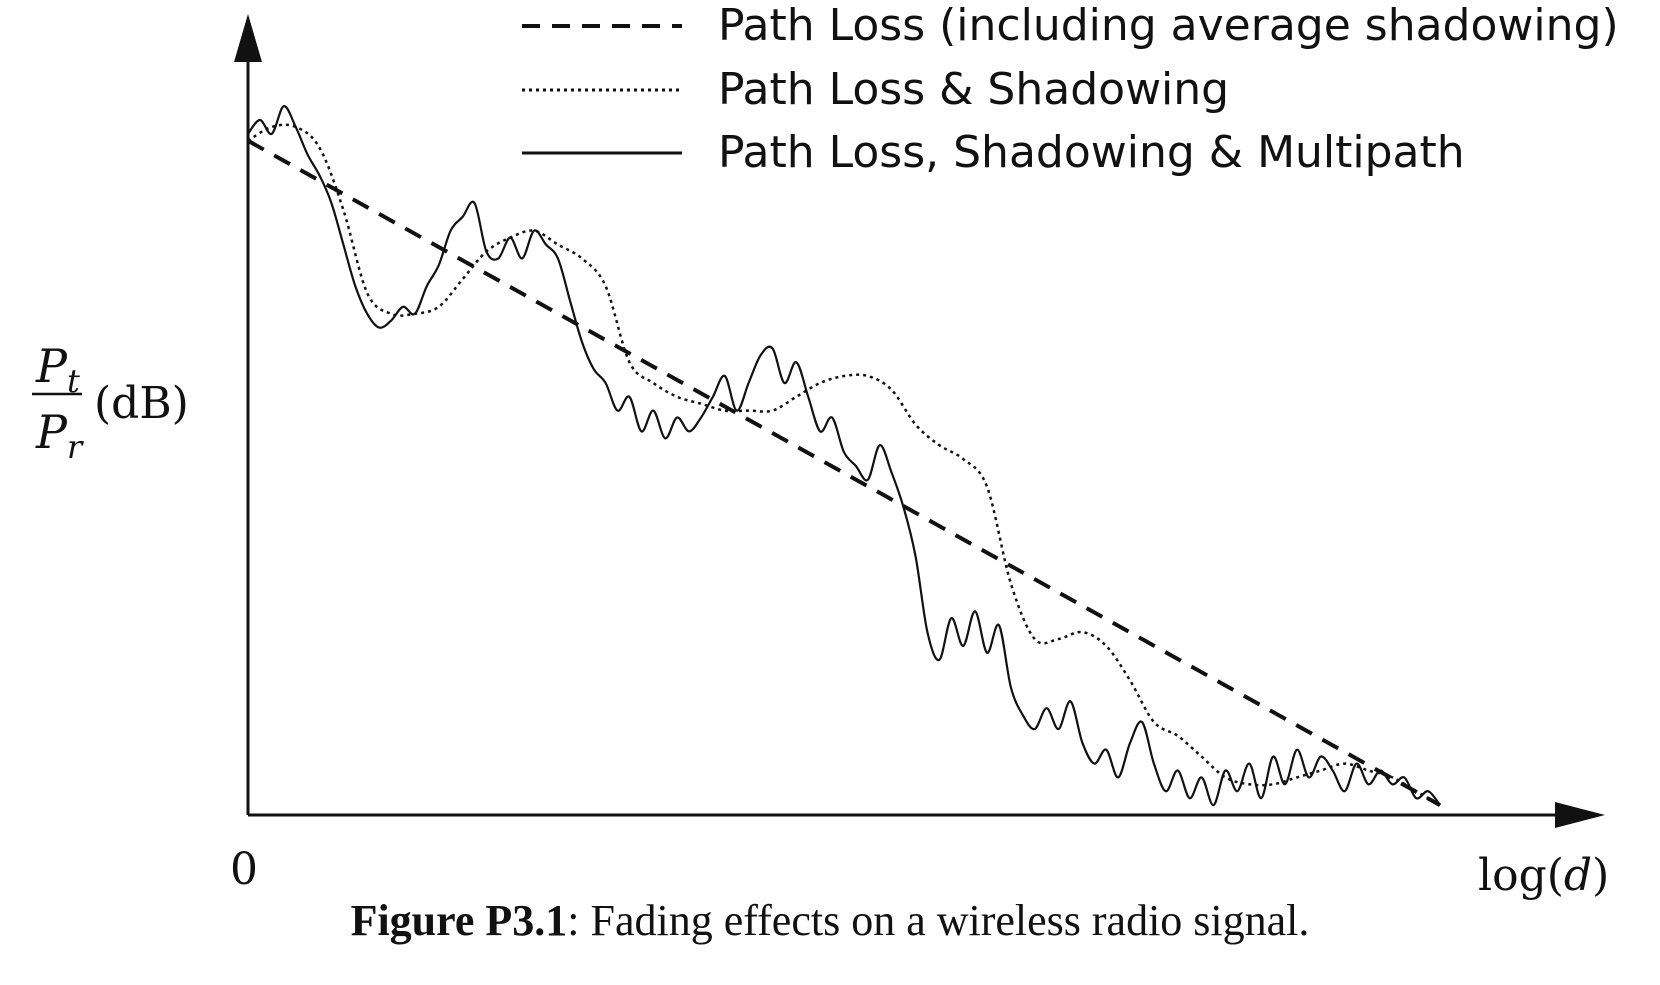  I want to click on legend-item-path-loss: Path Loss (including average shadowing), so click(1070, 25).